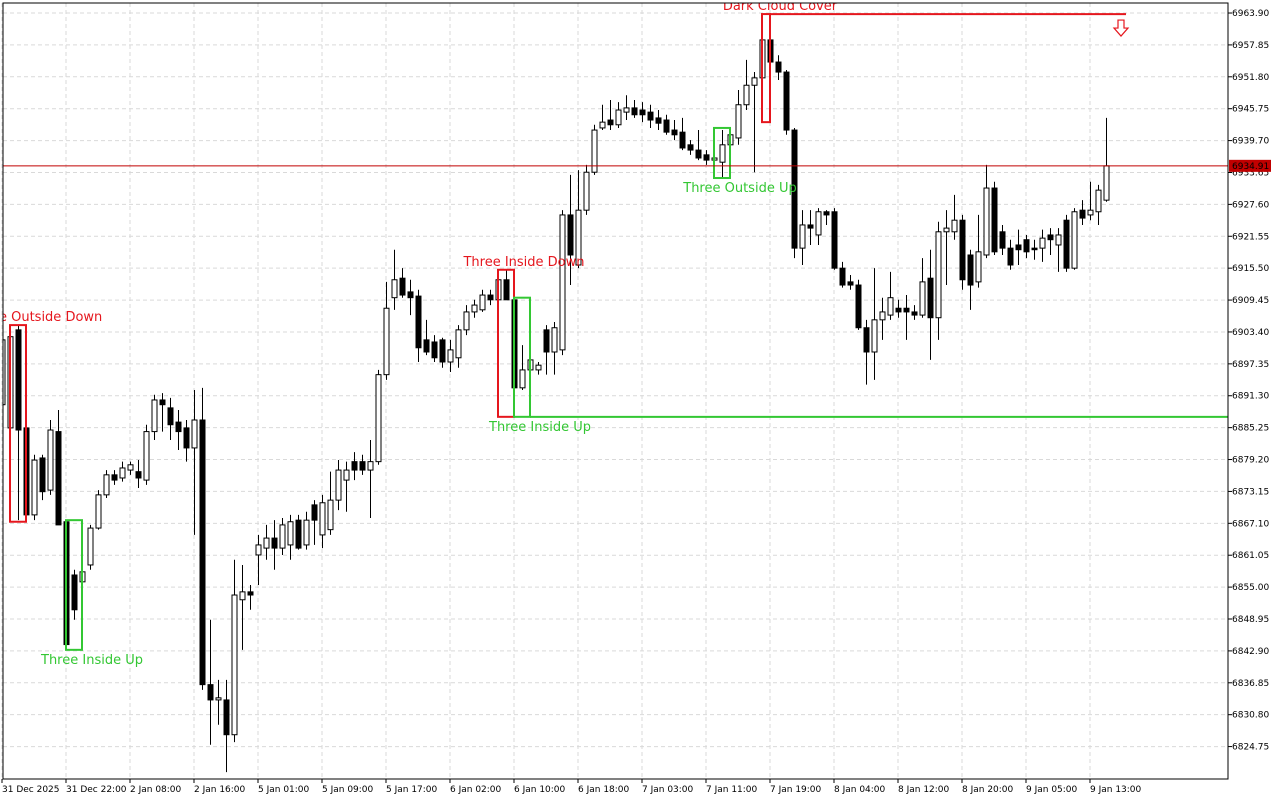 This screenshot has width=1280, height=800. What do you see at coordinates (1250, 716) in the screenshot?
I see `y-tick-label: 6830.80` at bounding box center [1250, 716].